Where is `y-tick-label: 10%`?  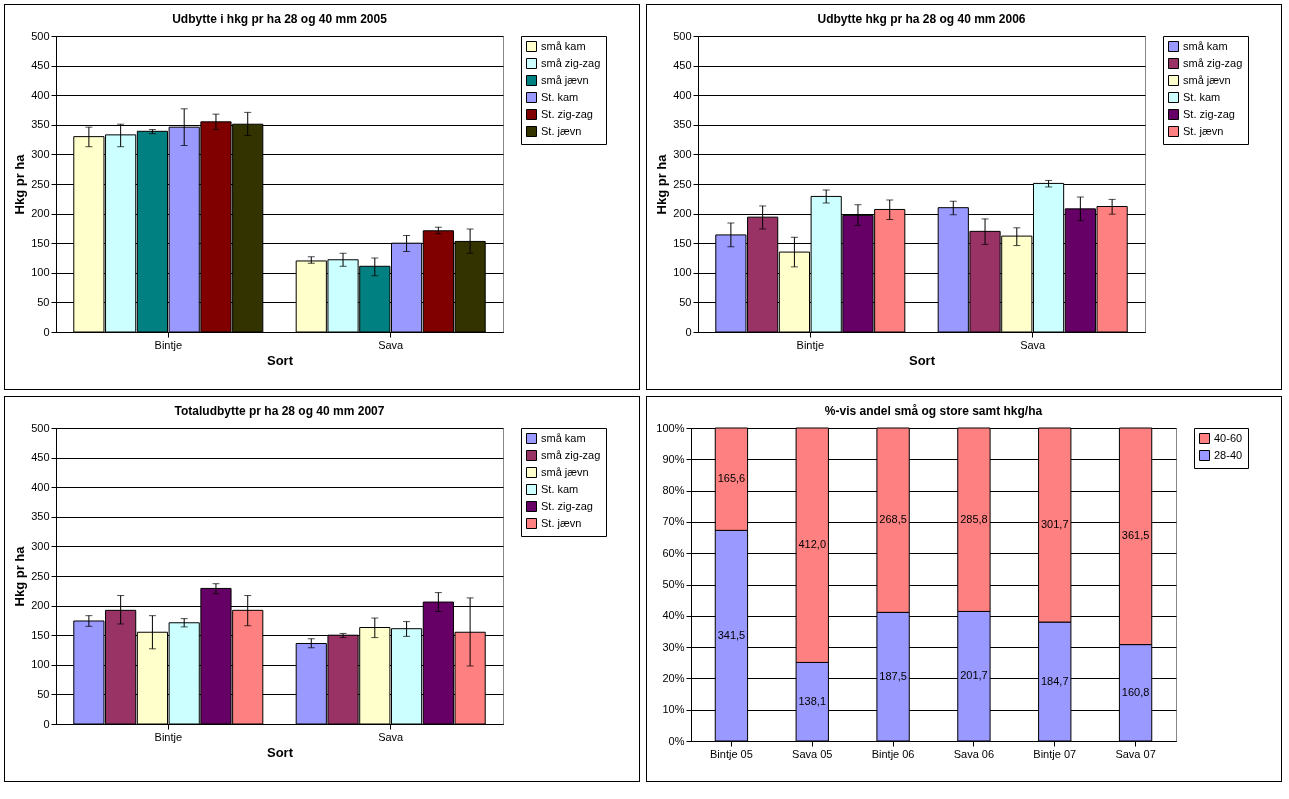
y-tick-label: 10% is located at coordinates (673, 709).